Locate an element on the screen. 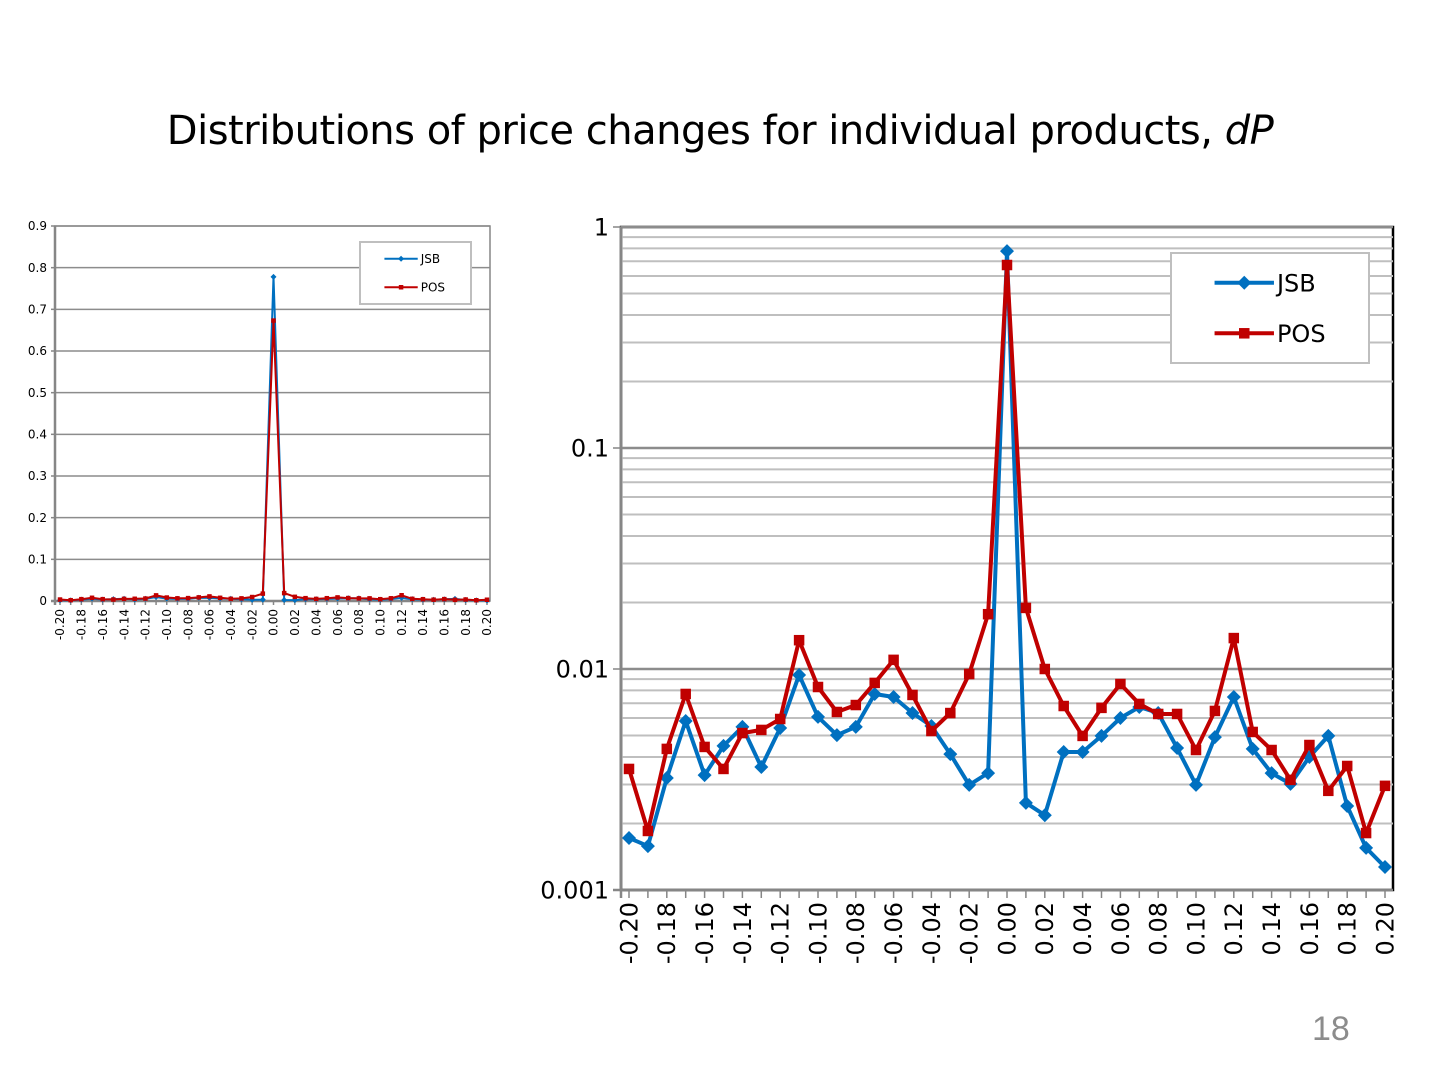 This screenshot has height=1080, width=1440. y-tick-label: 0.8 is located at coordinates (37, 268).